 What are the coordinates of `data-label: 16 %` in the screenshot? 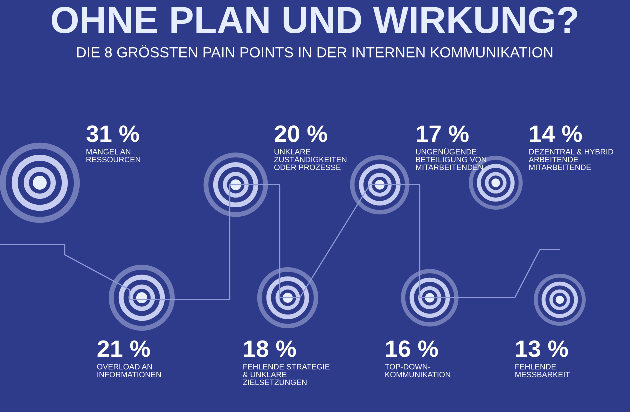 It's located at (412, 349).